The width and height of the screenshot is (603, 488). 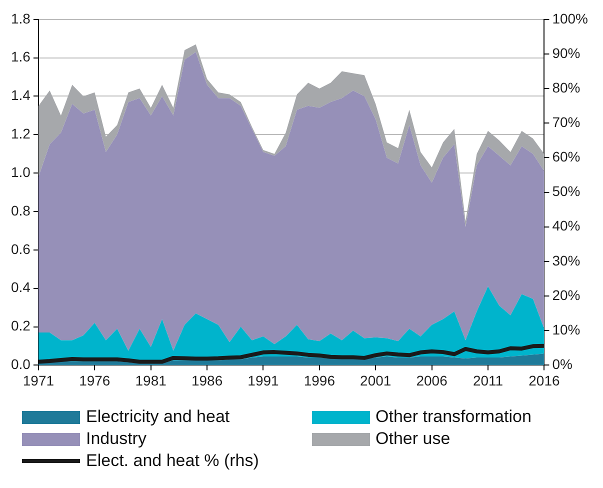 I want to click on x-tick-label: 1981, so click(x=151, y=380).